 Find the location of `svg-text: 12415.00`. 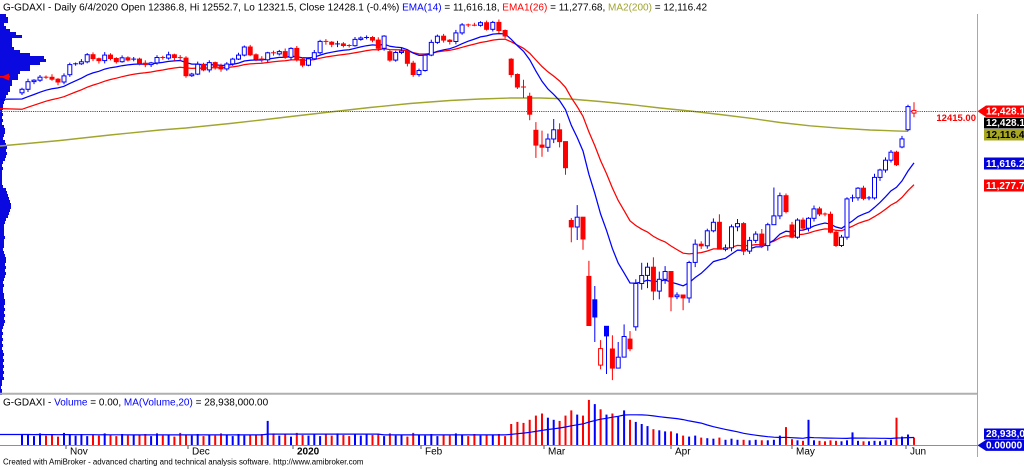

svg-text: 12415.00 is located at coordinates (956, 118).